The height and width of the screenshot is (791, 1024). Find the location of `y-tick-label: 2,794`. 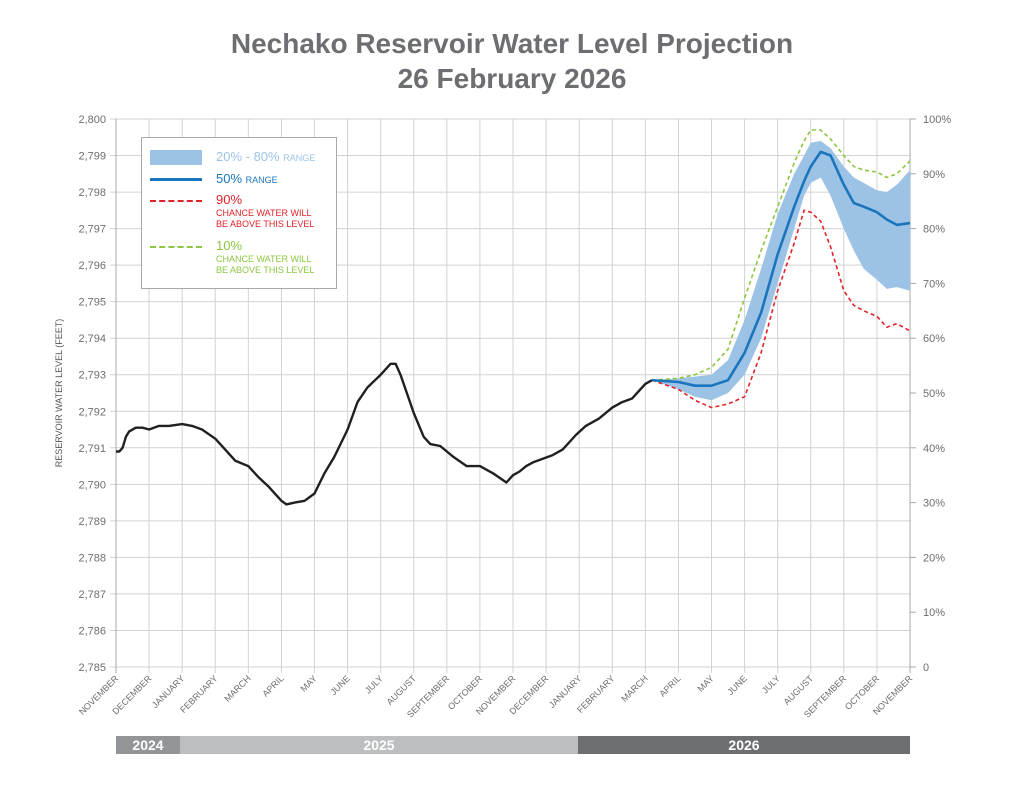

y-tick-label: 2,794 is located at coordinates (92, 339).